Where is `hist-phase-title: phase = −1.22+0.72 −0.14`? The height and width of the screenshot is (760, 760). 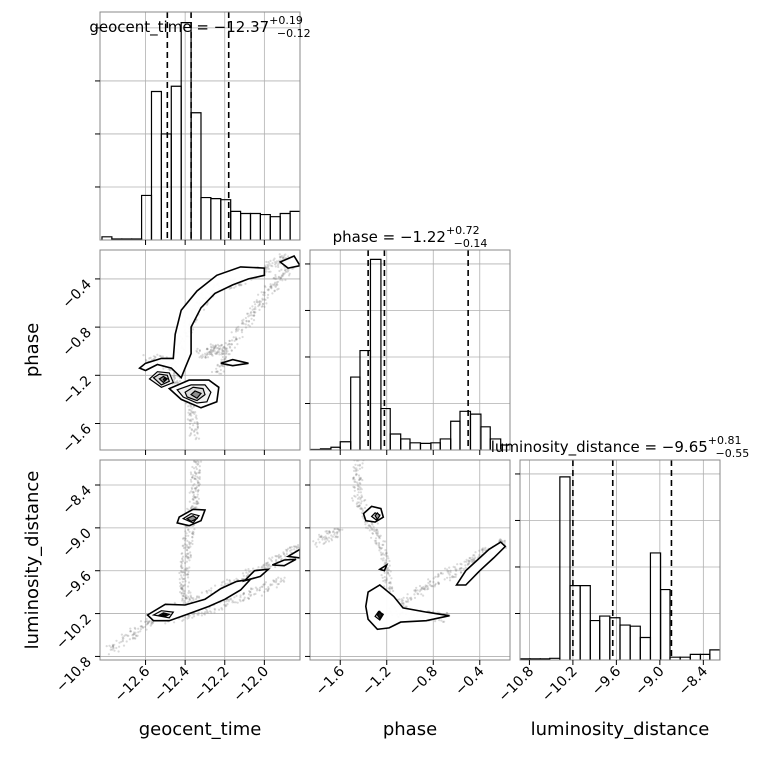 hist-phase-title: phase = −1.22+0.72 −0.14 is located at coordinates (410, 237).